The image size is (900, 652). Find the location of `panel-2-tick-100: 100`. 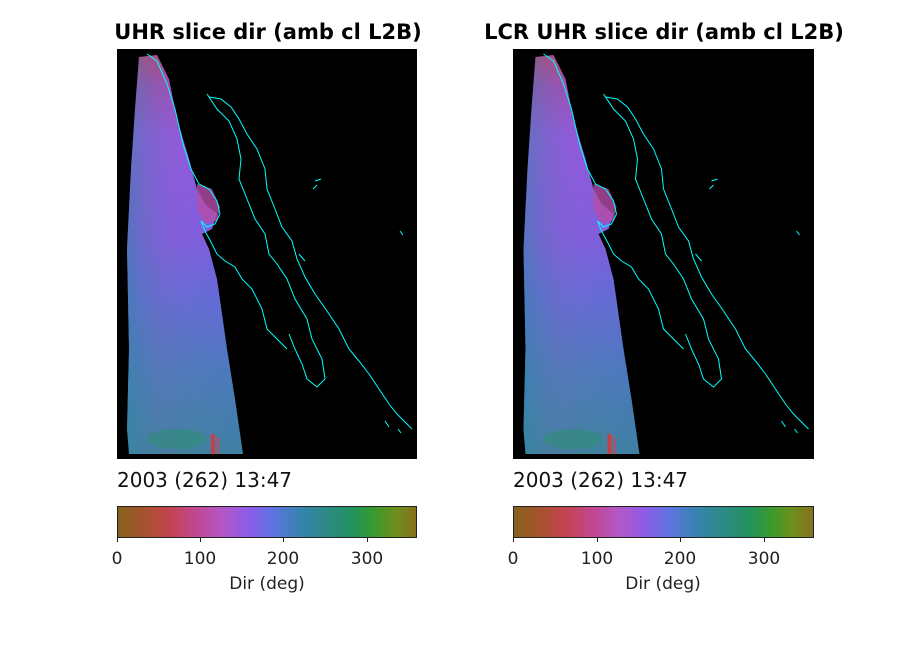

panel-2-tick-100: 100 is located at coordinates (597, 559).